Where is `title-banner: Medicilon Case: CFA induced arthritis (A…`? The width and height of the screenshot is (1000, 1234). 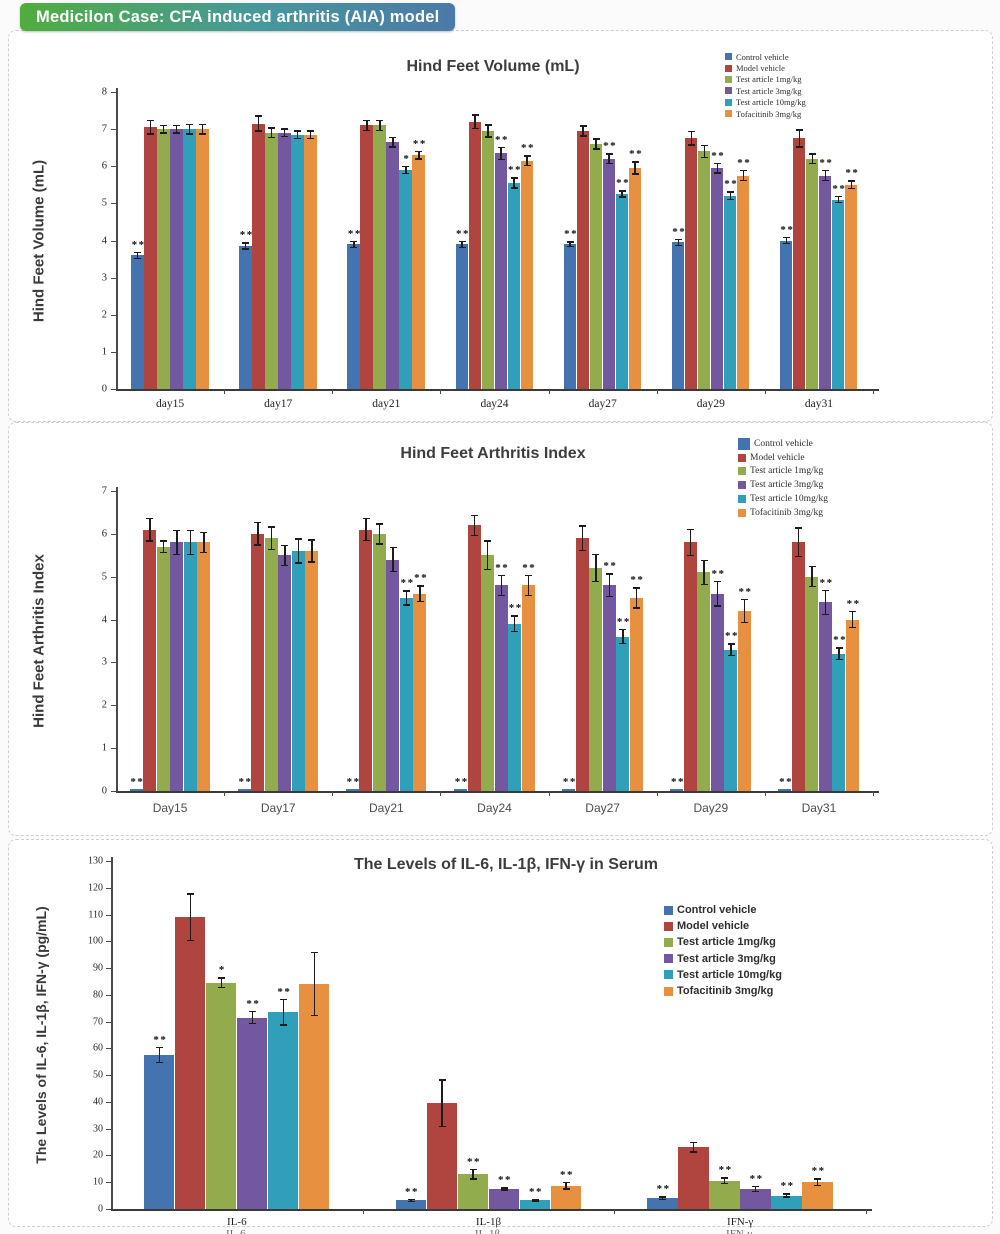
title-banner: Medicilon Case: CFA induced arthritis (A… is located at coordinates (238, 17).